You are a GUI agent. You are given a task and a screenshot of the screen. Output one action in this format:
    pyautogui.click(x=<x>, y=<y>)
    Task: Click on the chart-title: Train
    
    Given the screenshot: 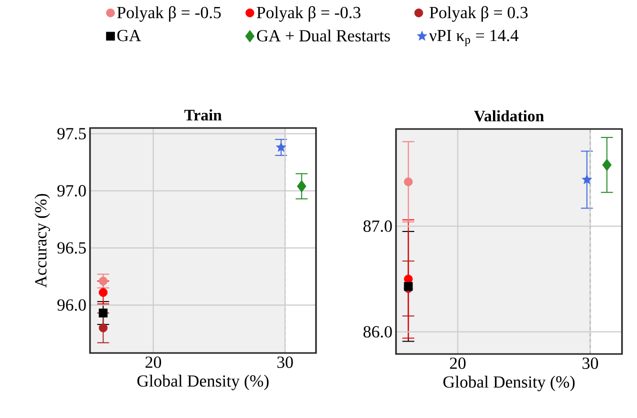 What is the action you would take?
    pyautogui.click(x=203, y=114)
    